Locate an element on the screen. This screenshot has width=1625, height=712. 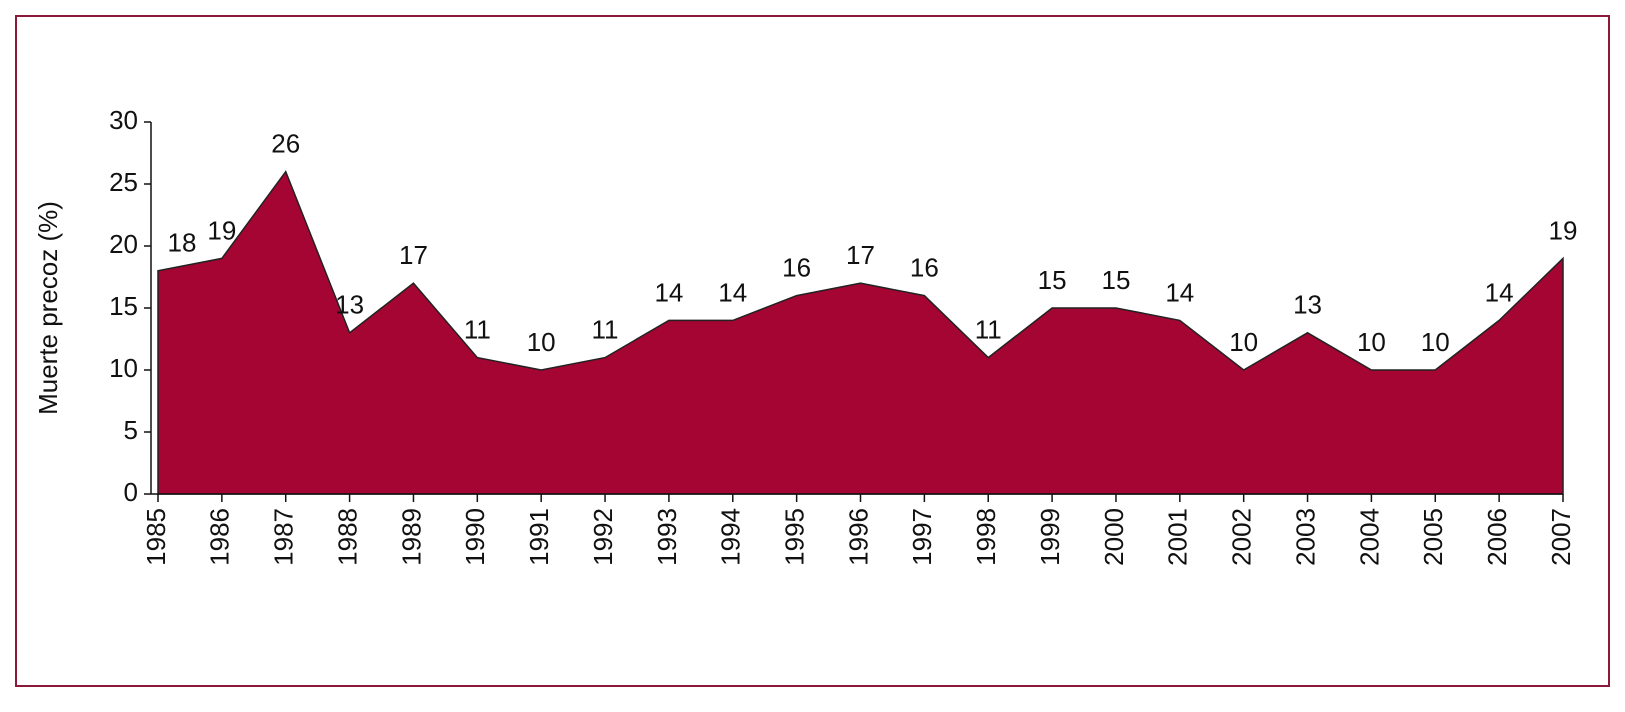
x-tick-label: 1998 is located at coordinates (986, 537).